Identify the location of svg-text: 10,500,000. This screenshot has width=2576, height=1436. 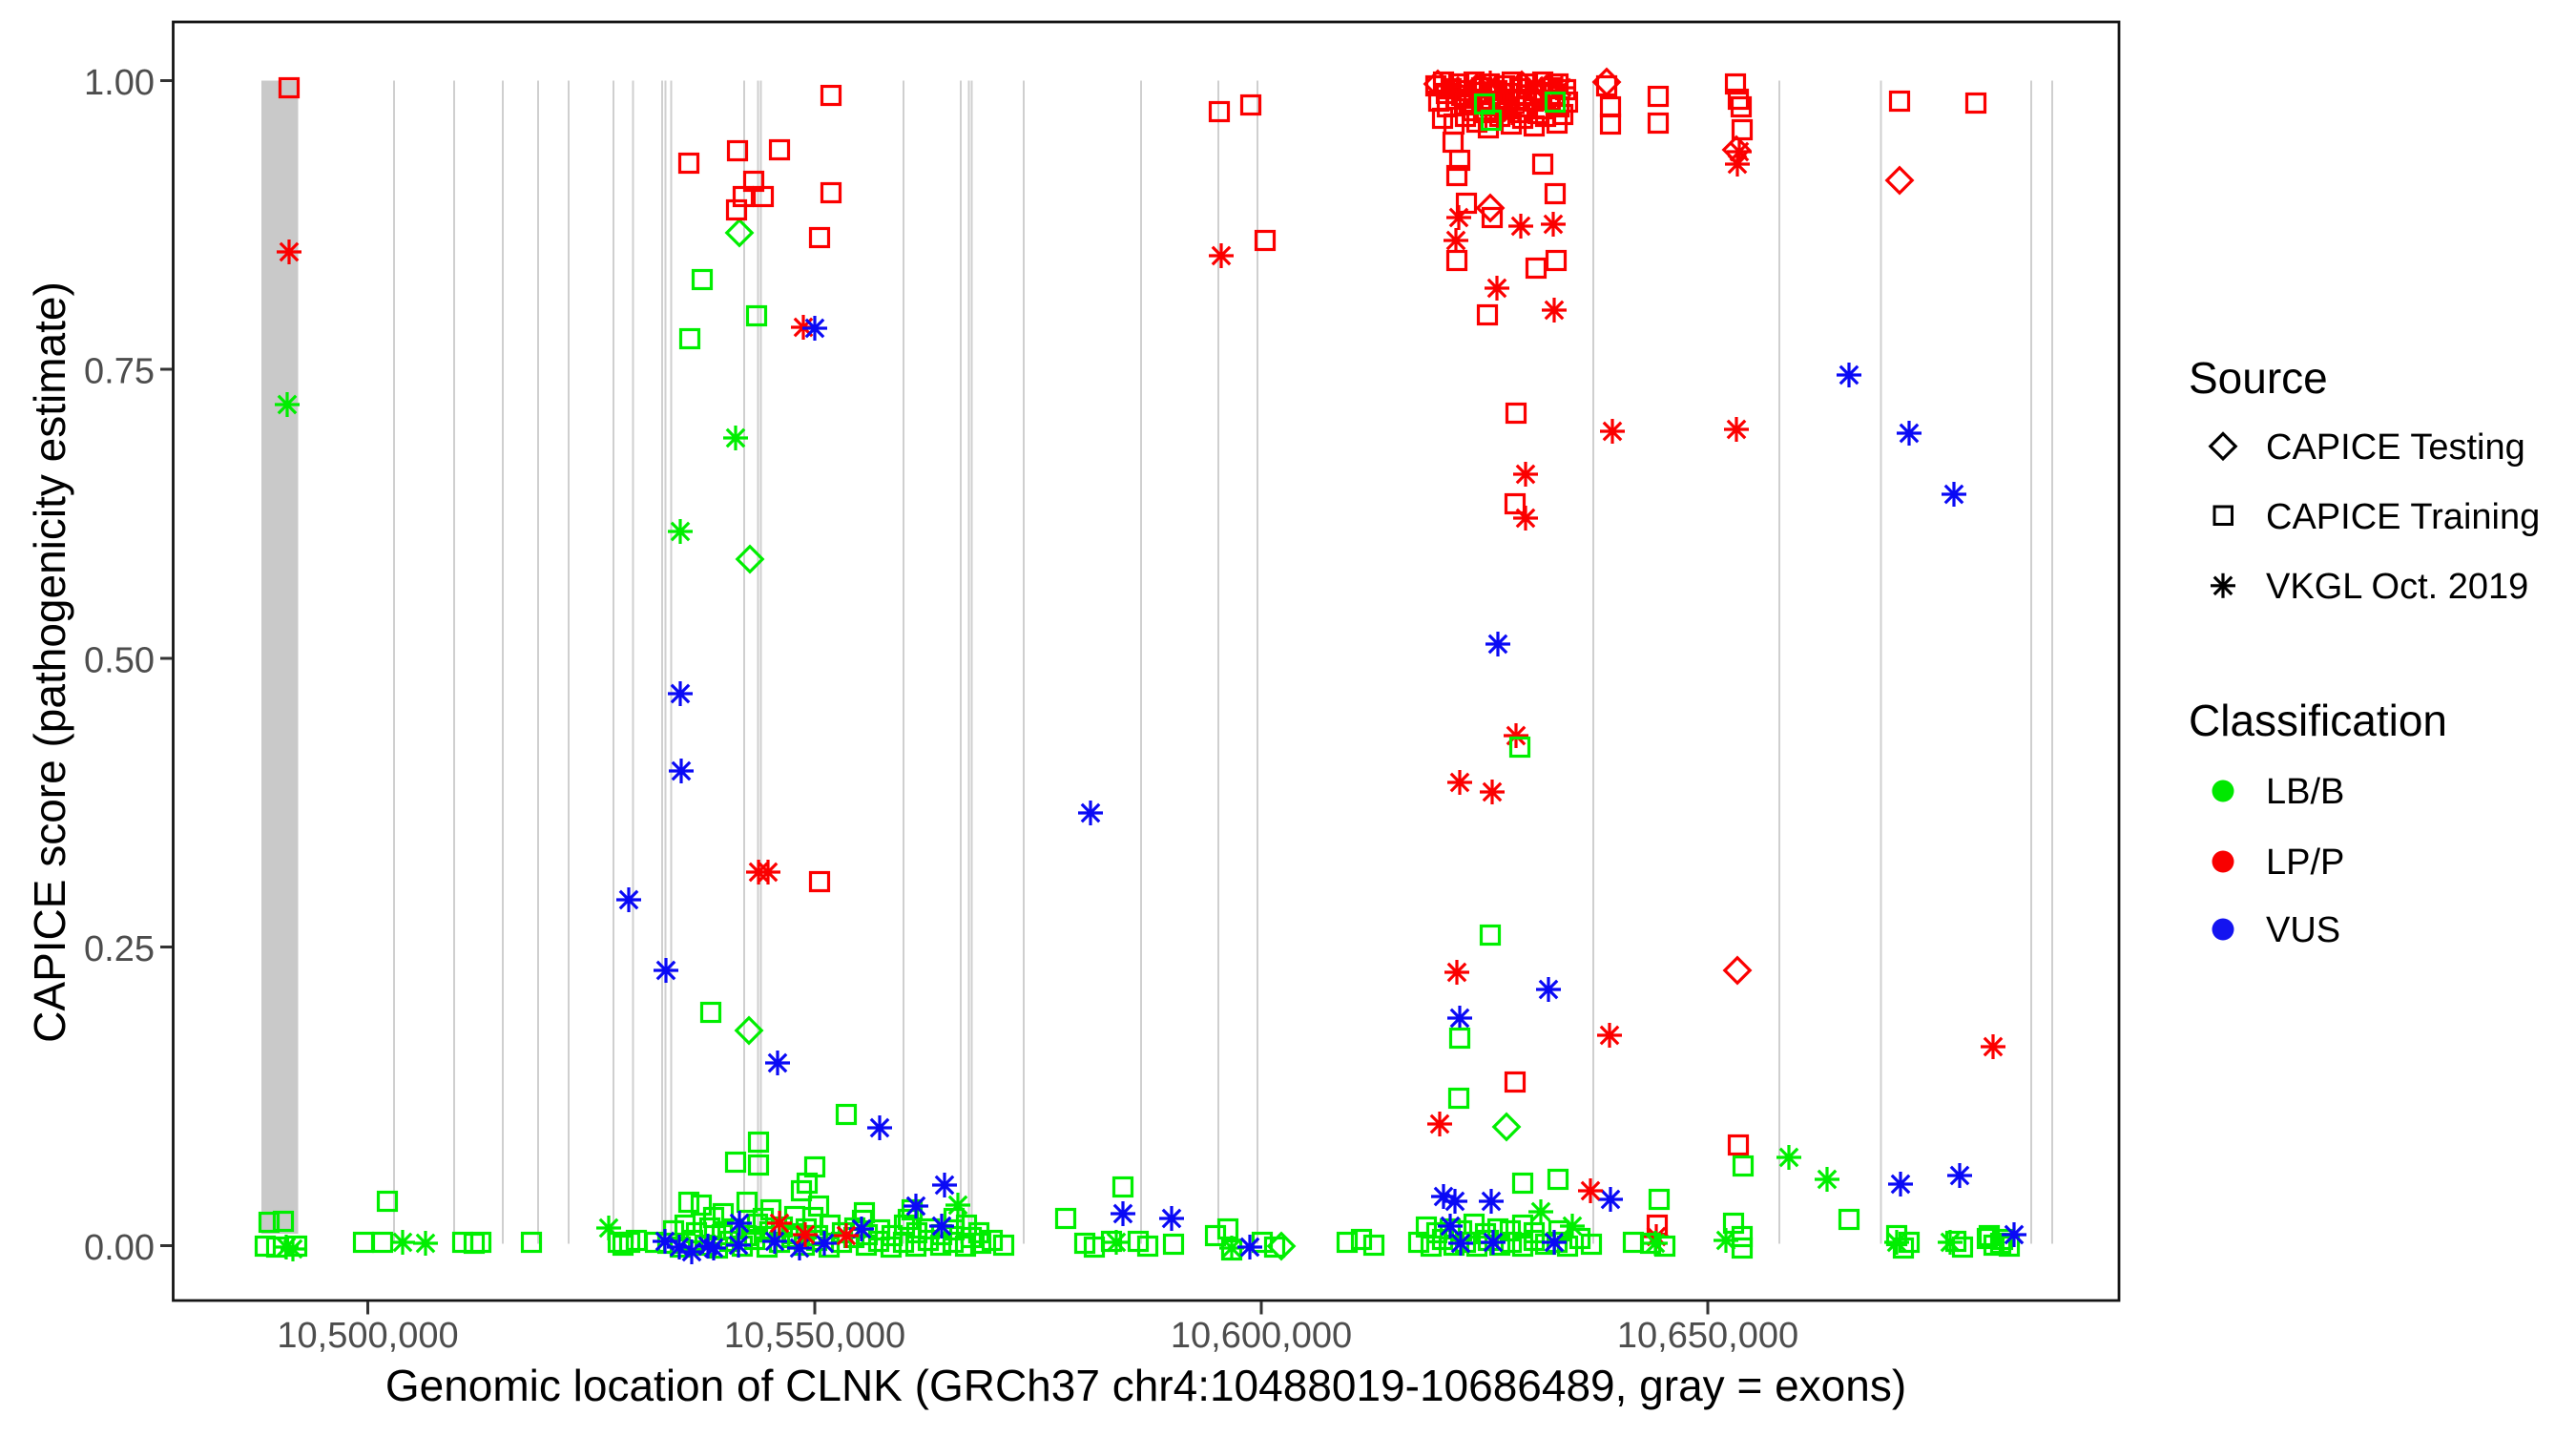
(367, 1336).